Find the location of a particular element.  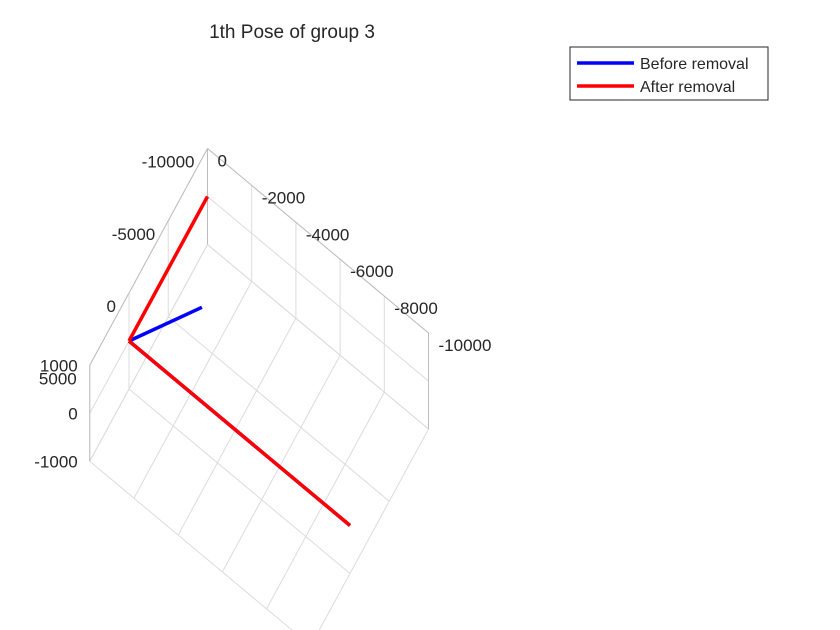

y-tick-label: -5000 is located at coordinates (133, 234).